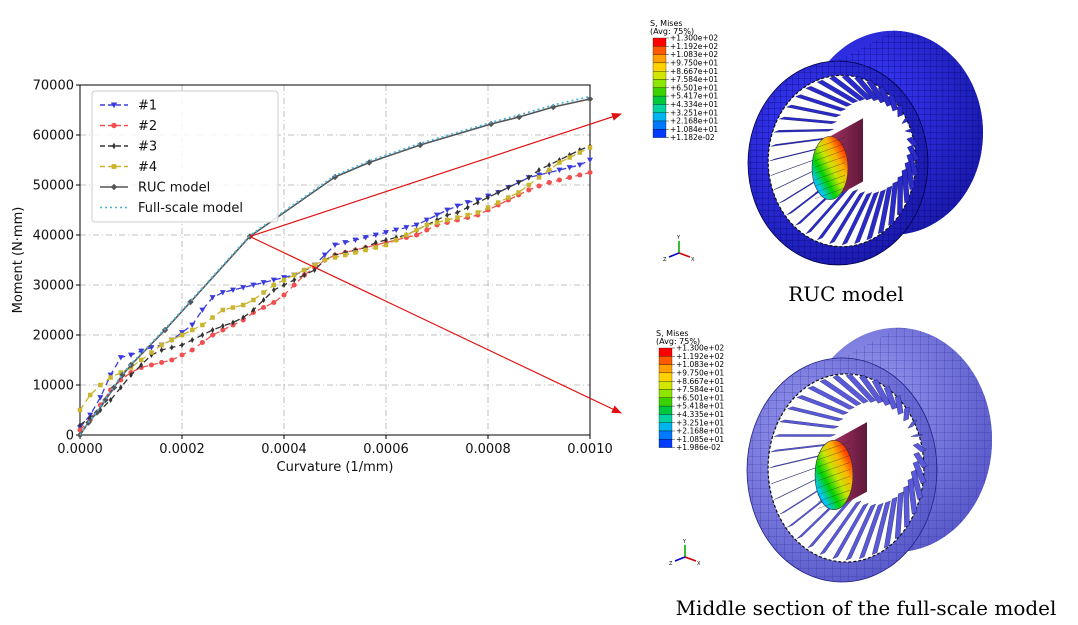  Describe the element at coordinates (53, 236) in the screenshot. I see `y-tick-label: 40000` at that location.